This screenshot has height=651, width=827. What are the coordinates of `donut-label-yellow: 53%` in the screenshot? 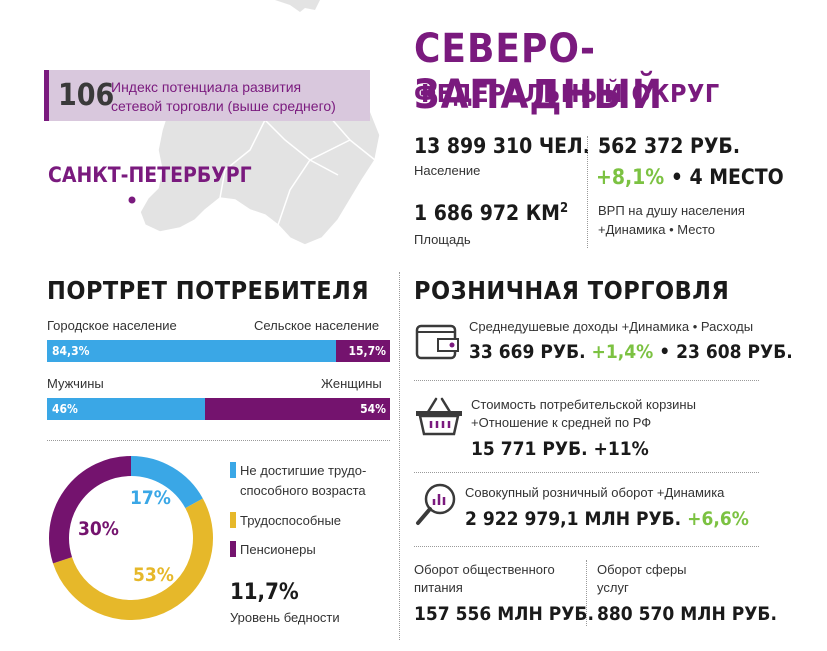 It's located at (153, 575).